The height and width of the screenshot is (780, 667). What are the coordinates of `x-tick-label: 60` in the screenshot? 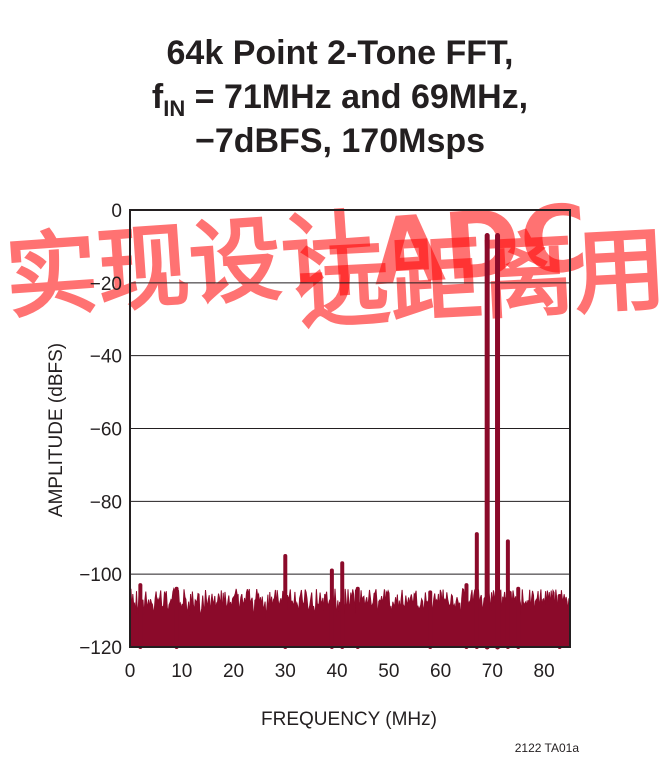 It's located at (440, 671).